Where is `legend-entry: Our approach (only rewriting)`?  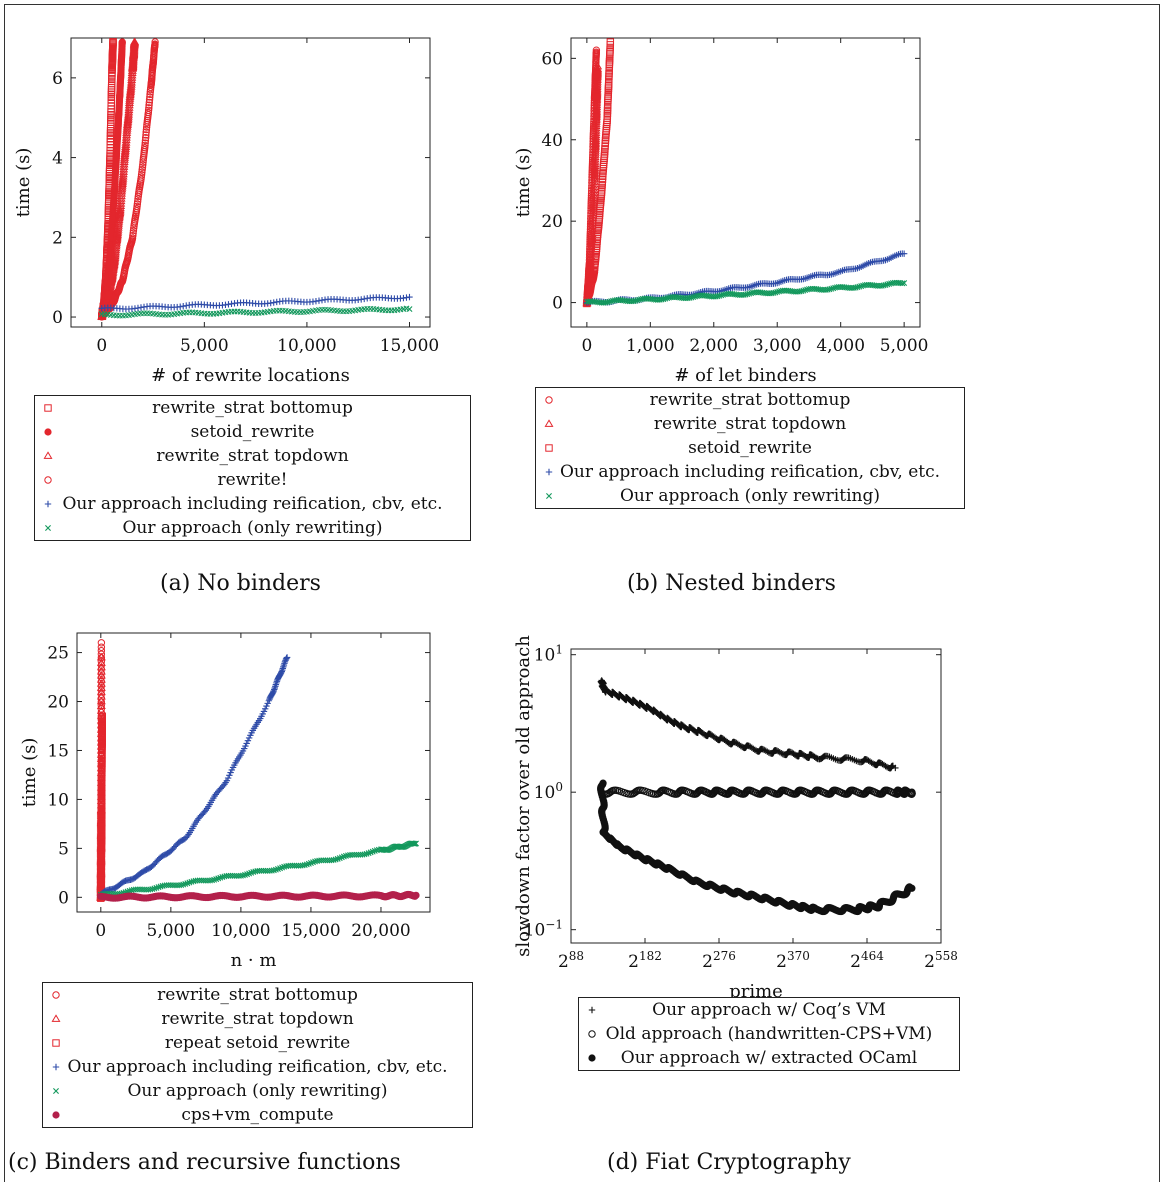 legend-entry: Our approach (only rewriting) is located at coordinates (750, 496).